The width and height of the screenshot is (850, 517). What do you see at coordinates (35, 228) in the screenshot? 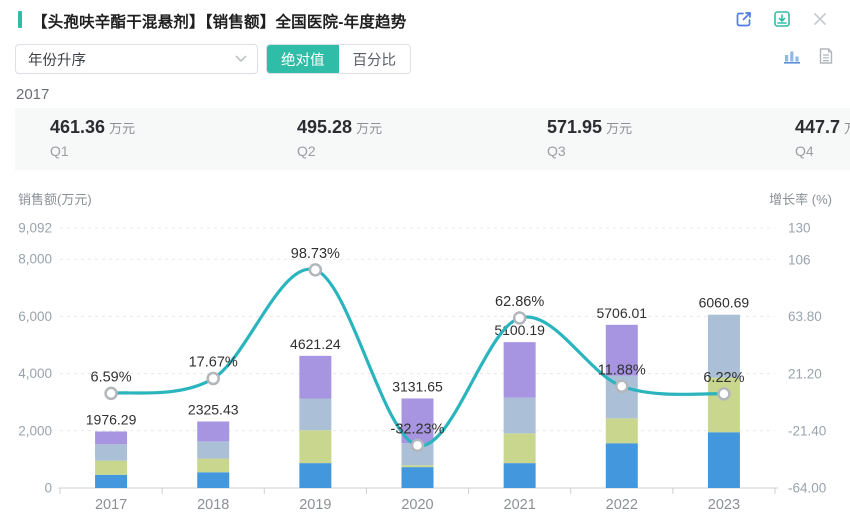
I see `left-axis-tick-label: 9,092` at bounding box center [35, 228].